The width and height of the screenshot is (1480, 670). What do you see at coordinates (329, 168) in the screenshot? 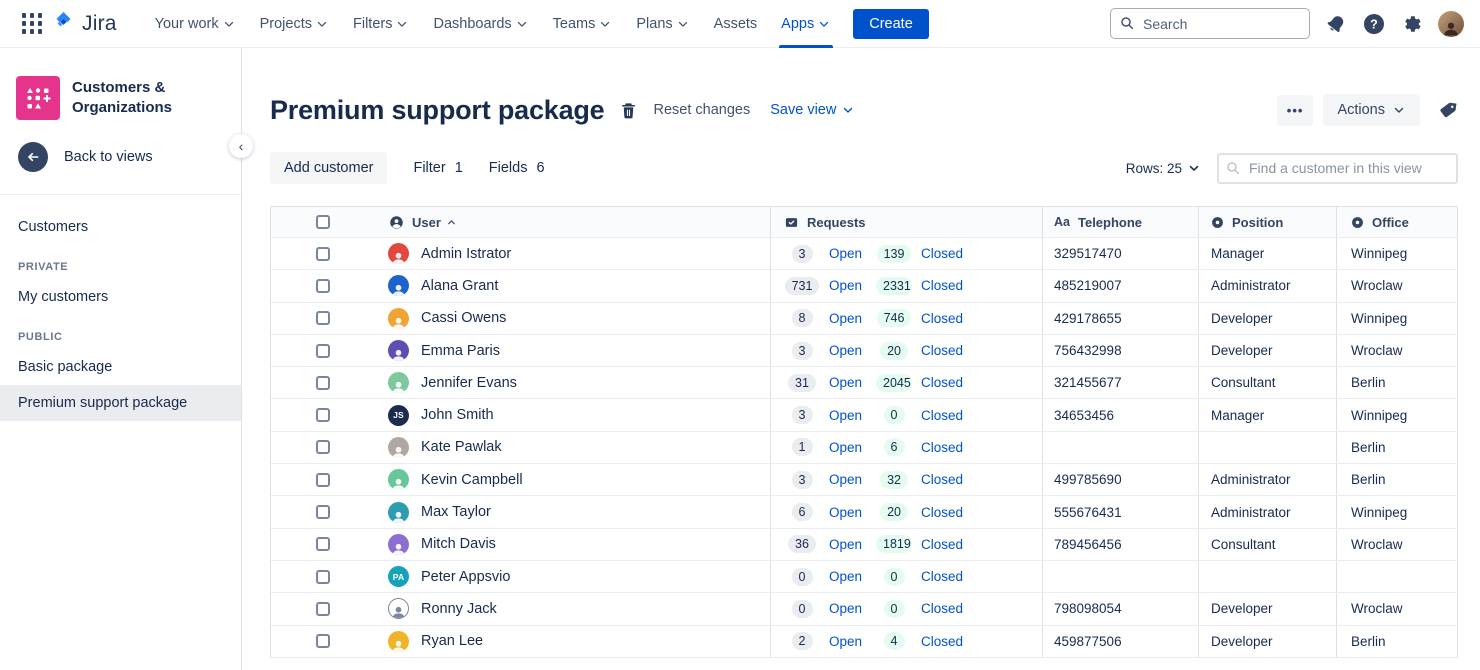
I see `add-customer-button: Add customer` at bounding box center [329, 168].